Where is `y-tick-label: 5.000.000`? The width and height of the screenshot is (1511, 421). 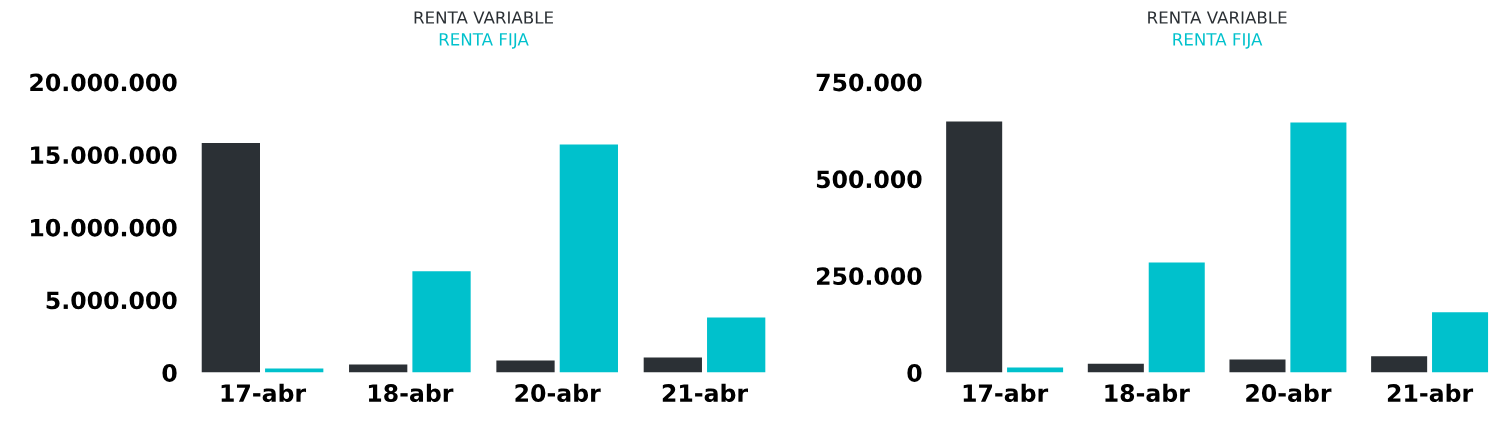
y-tick-label: 5.000.000 is located at coordinates (111, 300).